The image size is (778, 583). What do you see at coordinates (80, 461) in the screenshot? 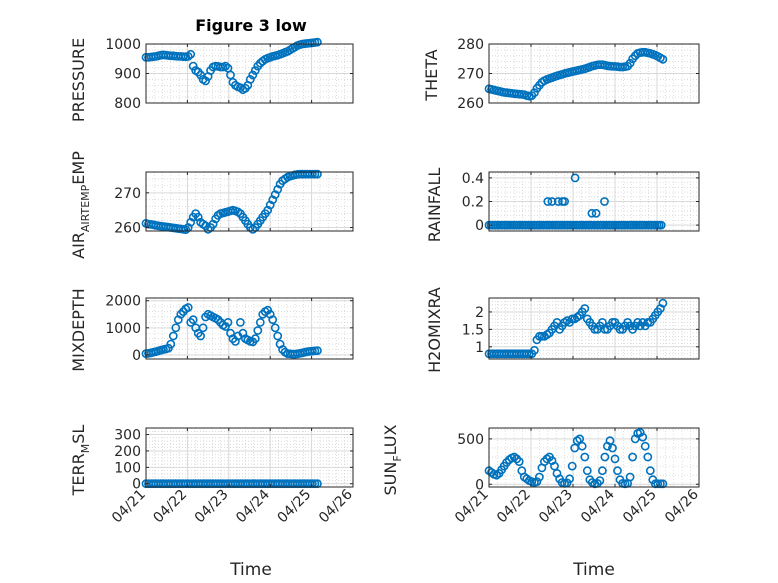
I see `ylabel-terrmsl: TERRMSL` at bounding box center [80, 461].